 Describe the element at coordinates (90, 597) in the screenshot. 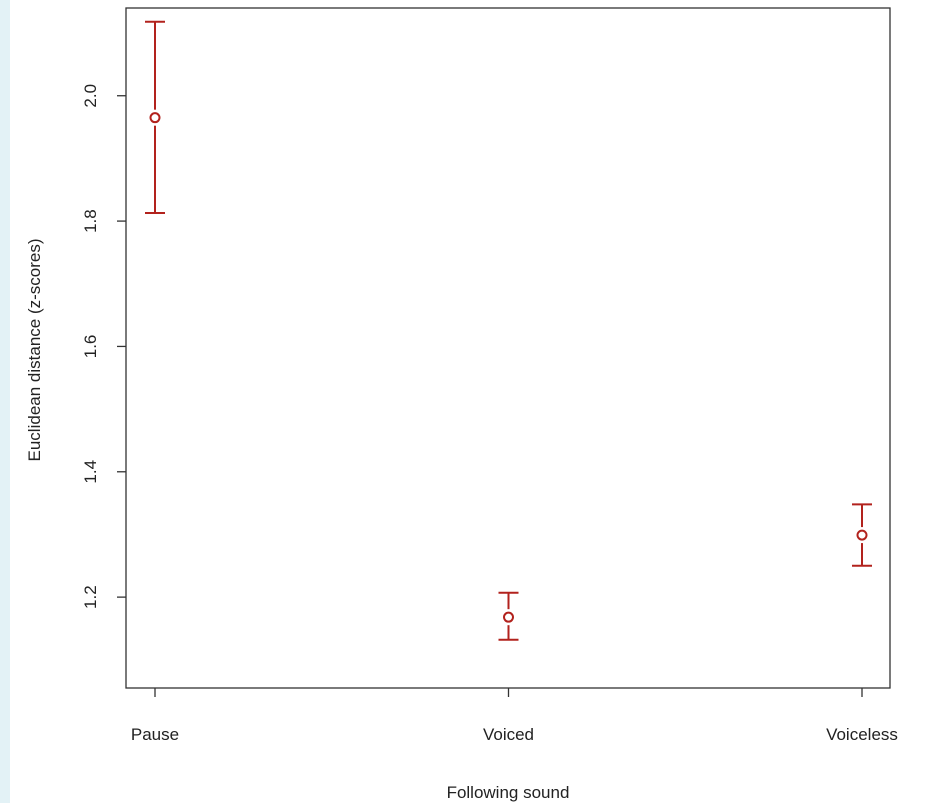

I see `y-tick-label-1-2: 1.2` at that location.